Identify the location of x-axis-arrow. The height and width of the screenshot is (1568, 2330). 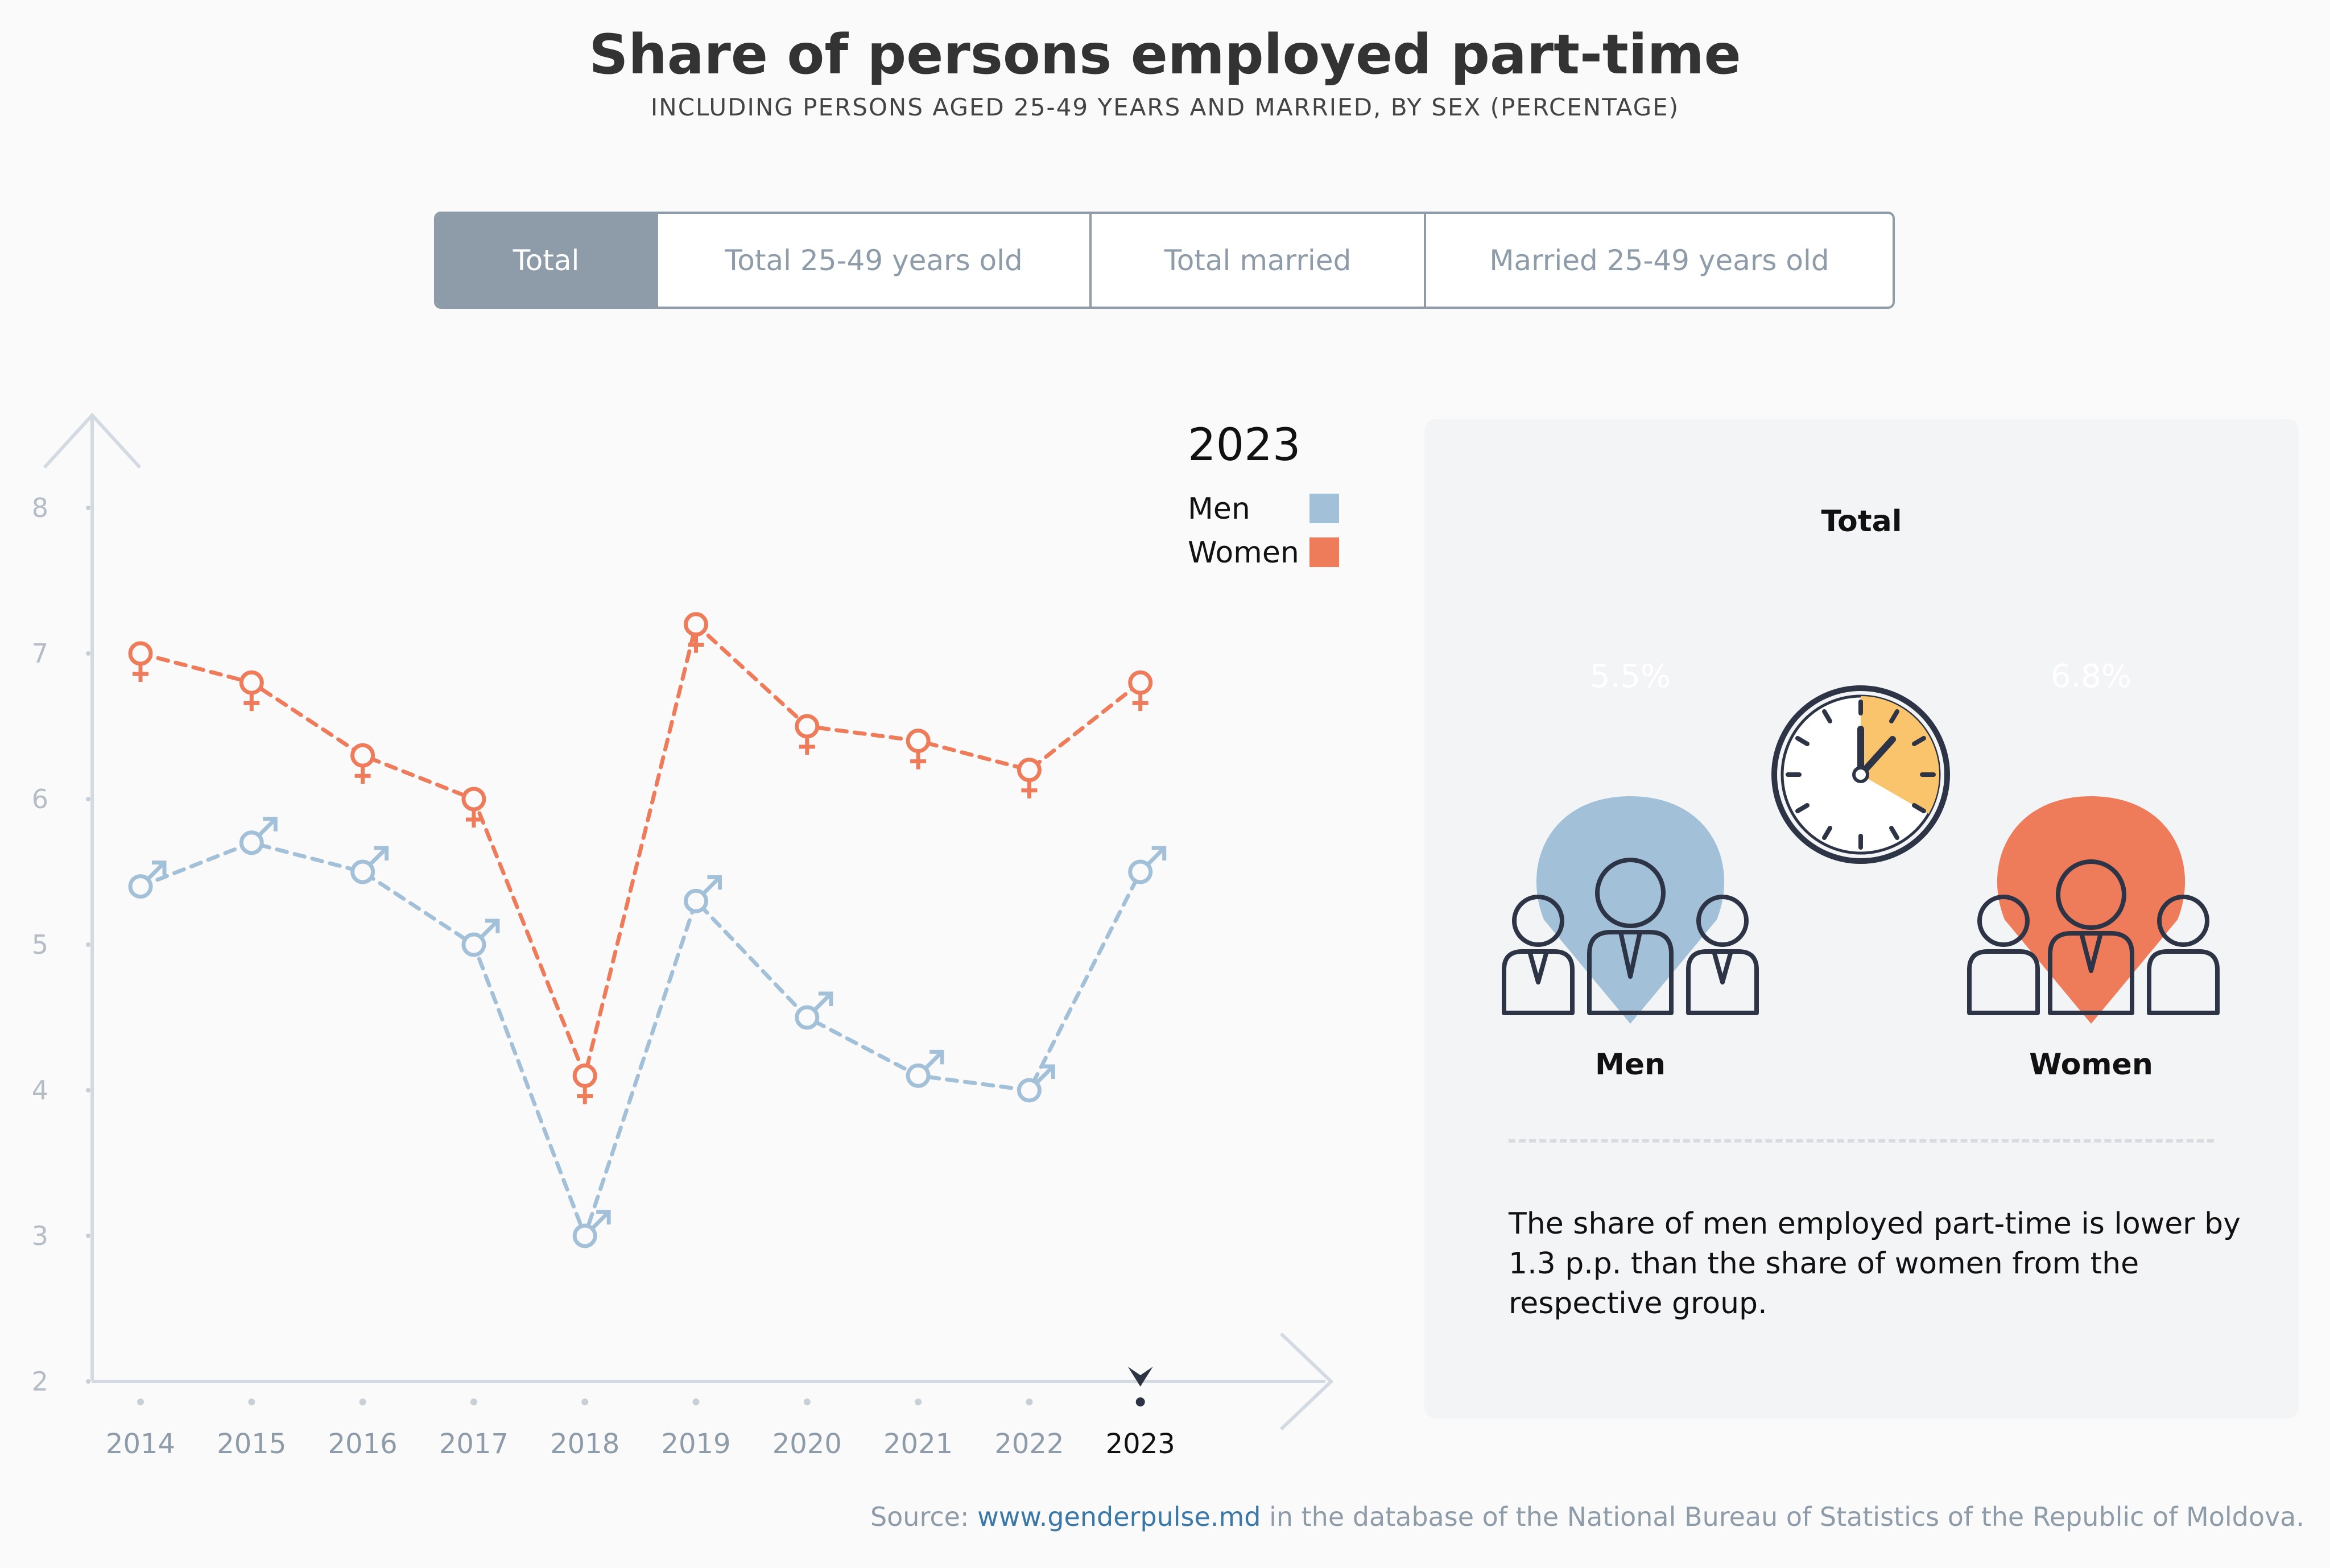
(1306, 1381).